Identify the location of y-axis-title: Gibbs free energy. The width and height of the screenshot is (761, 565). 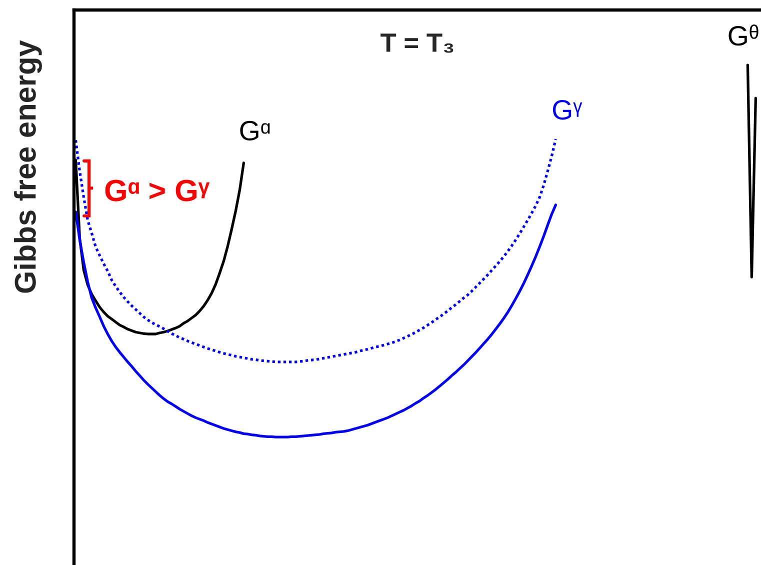
(28, 166).